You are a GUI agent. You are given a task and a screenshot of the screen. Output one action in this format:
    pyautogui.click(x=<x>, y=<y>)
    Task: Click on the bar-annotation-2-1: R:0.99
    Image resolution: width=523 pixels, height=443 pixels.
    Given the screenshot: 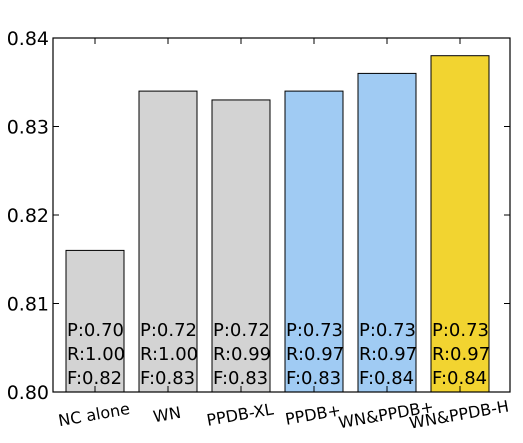 What is the action you would take?
    pyautogui.click(x=242, y=354)
    